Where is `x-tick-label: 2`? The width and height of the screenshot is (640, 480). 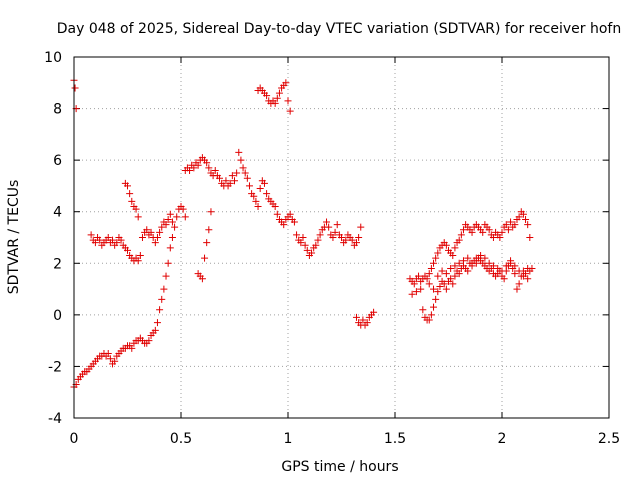
x-tick-label: 2 is located at coordinates (502, 439).